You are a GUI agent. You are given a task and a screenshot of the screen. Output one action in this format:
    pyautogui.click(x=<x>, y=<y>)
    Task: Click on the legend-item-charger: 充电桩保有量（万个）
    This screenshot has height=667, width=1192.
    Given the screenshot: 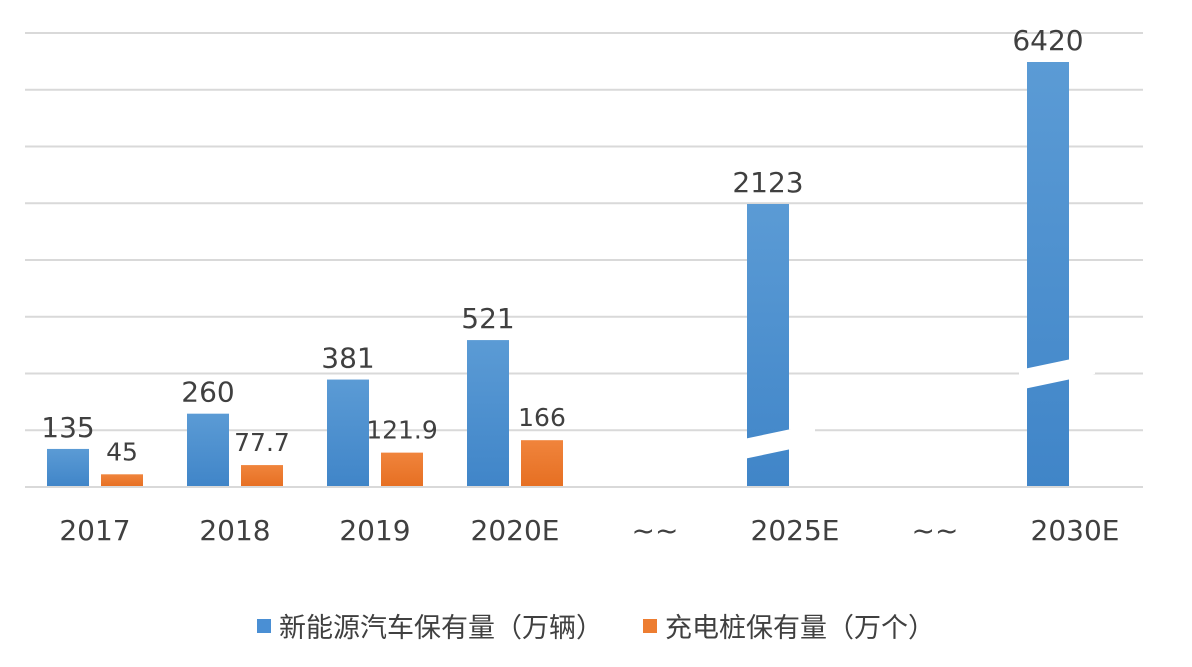 What is the action you would take?
    pyautogui.click(x=789, y=625)
    